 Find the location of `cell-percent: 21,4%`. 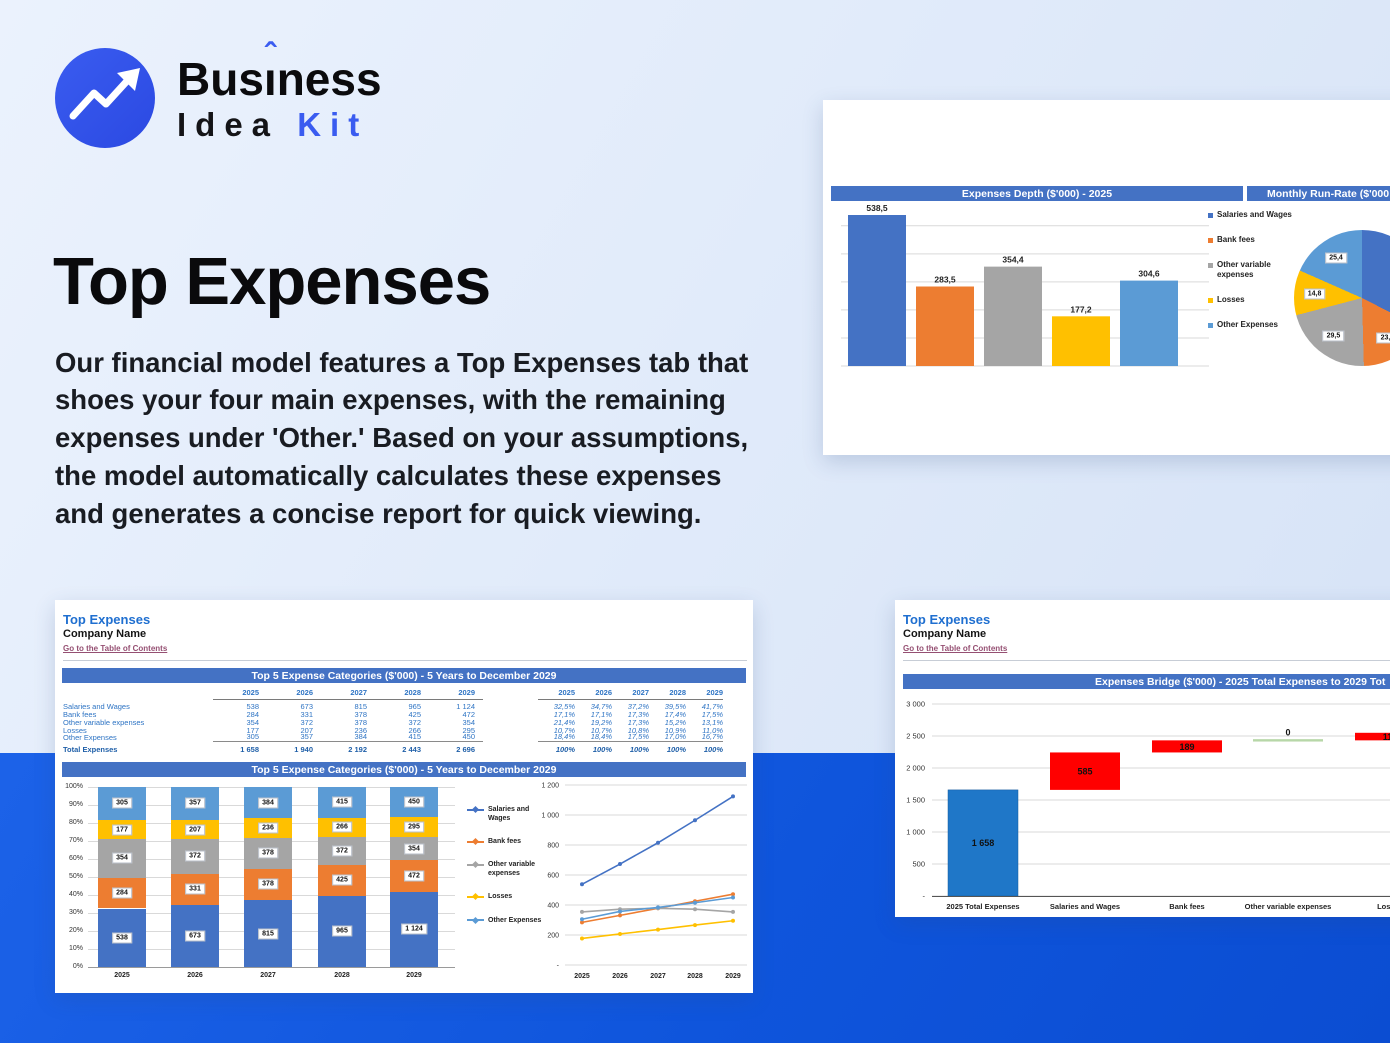

cell-percent: 21,4% is located at coordinates (564, 722).